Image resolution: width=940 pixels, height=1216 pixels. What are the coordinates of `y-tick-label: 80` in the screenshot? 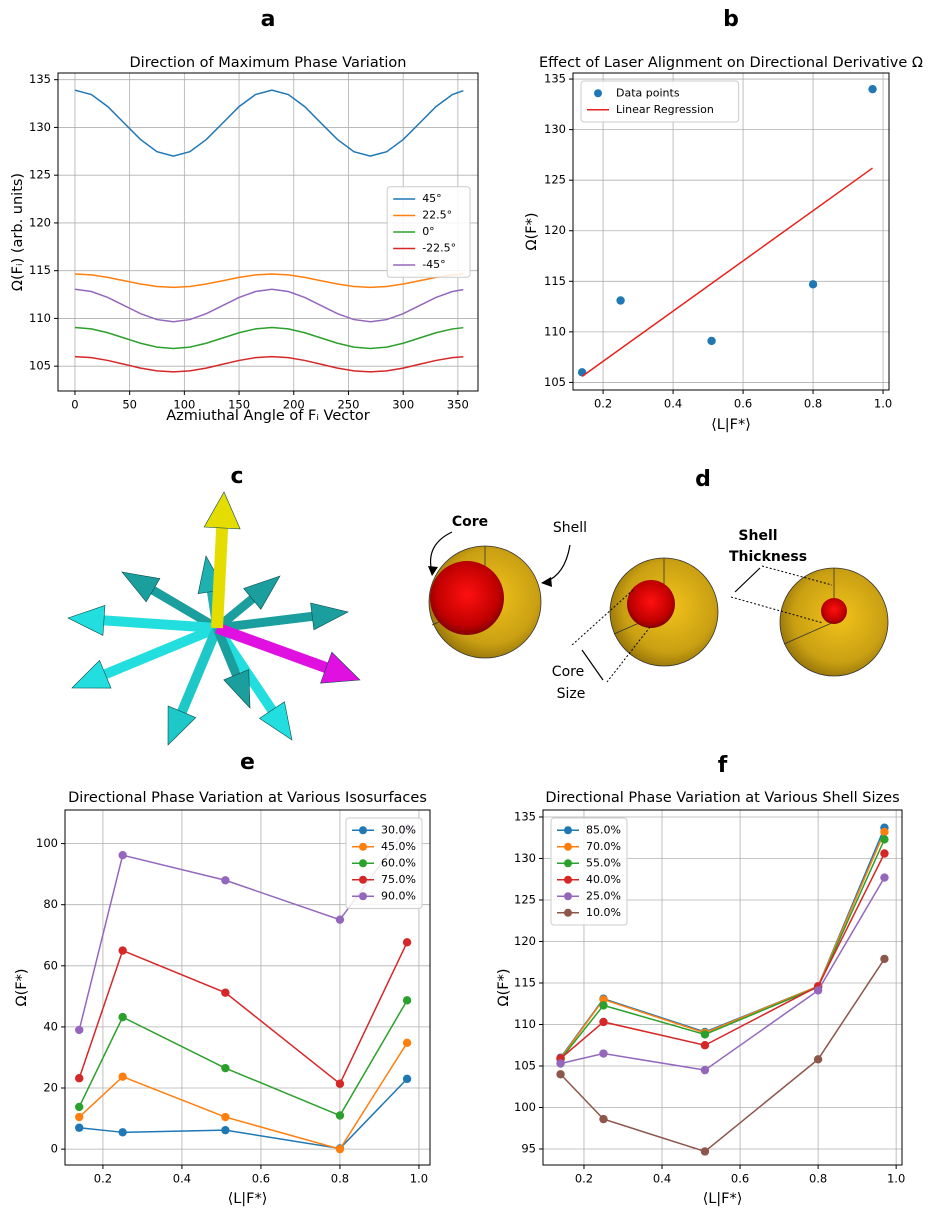 It's located at (50, 904).